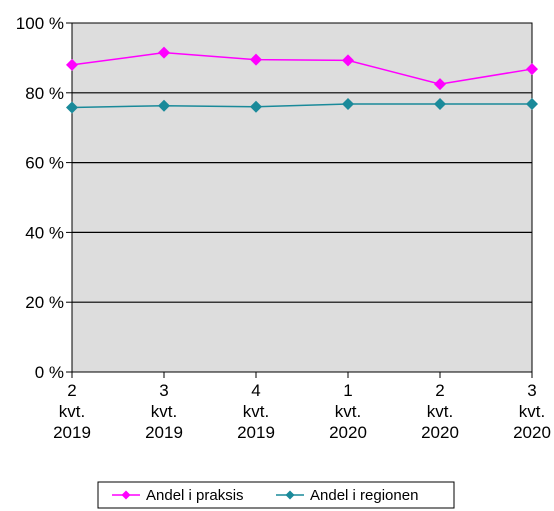 The width and height of the screenshot is (554, 511). I want to click on legend: Andel i praksis Andel i regionen, so click(276, 495).